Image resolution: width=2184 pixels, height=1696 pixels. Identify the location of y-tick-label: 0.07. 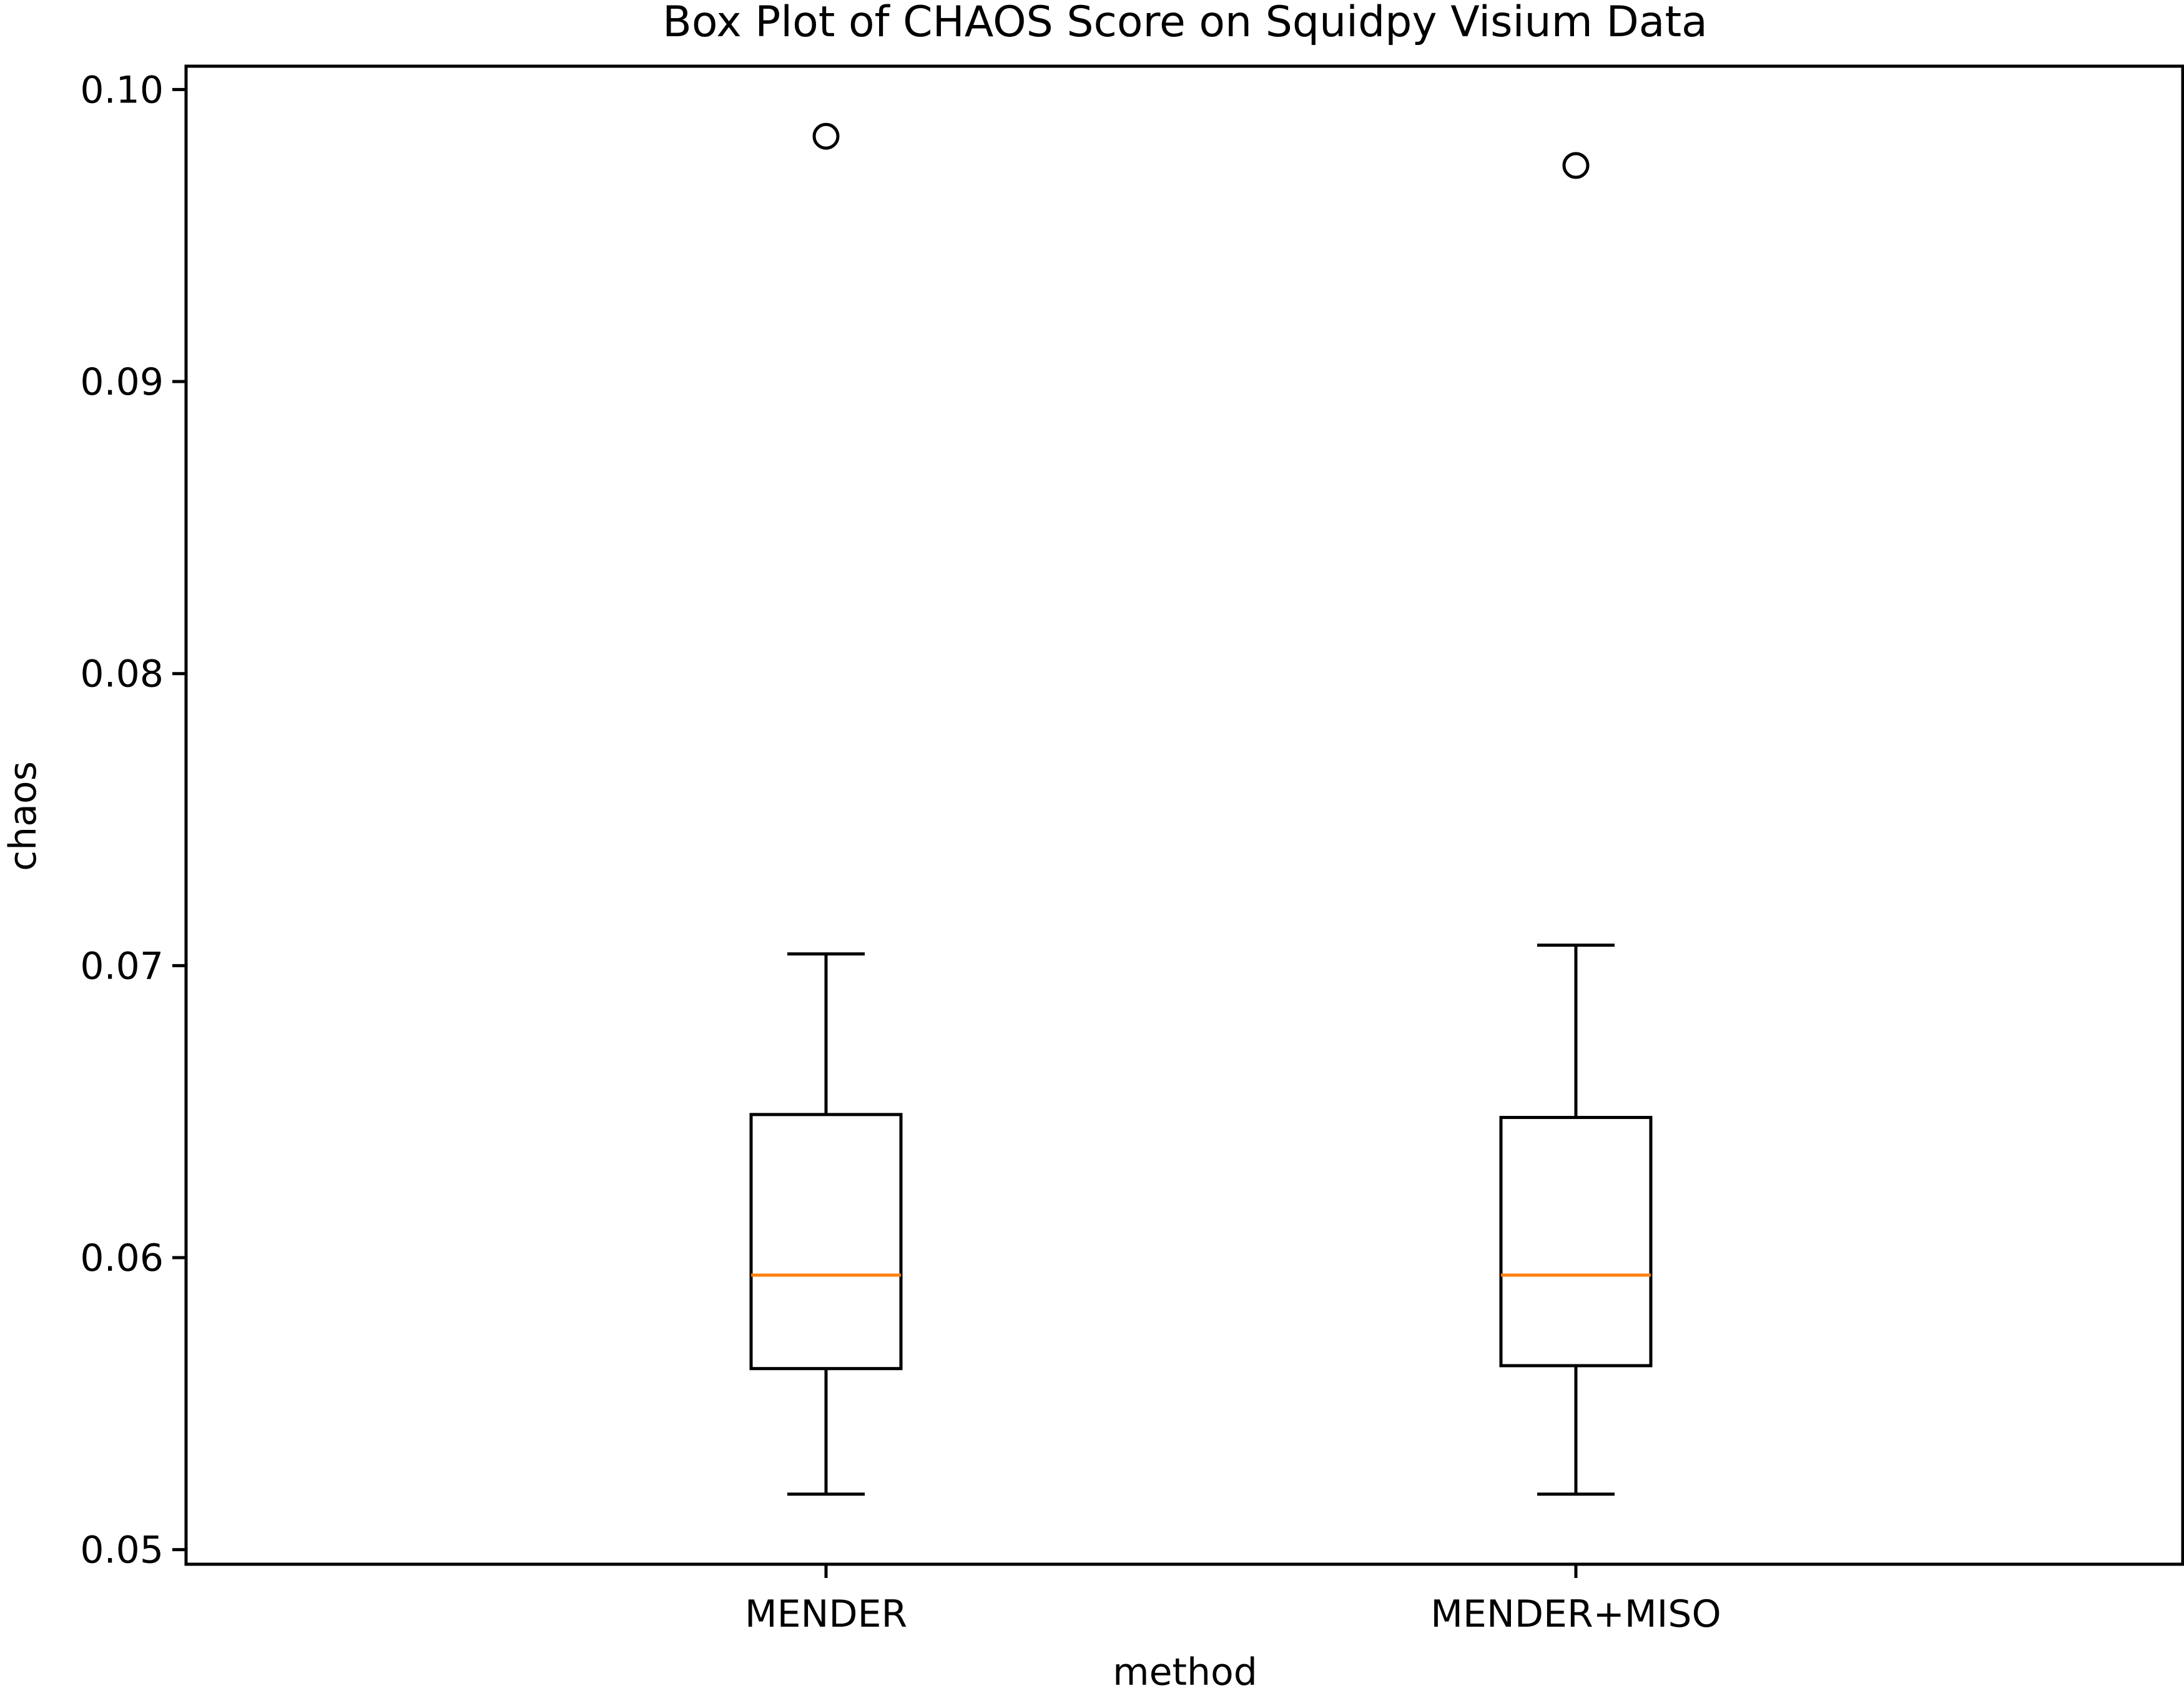
(122, 966).